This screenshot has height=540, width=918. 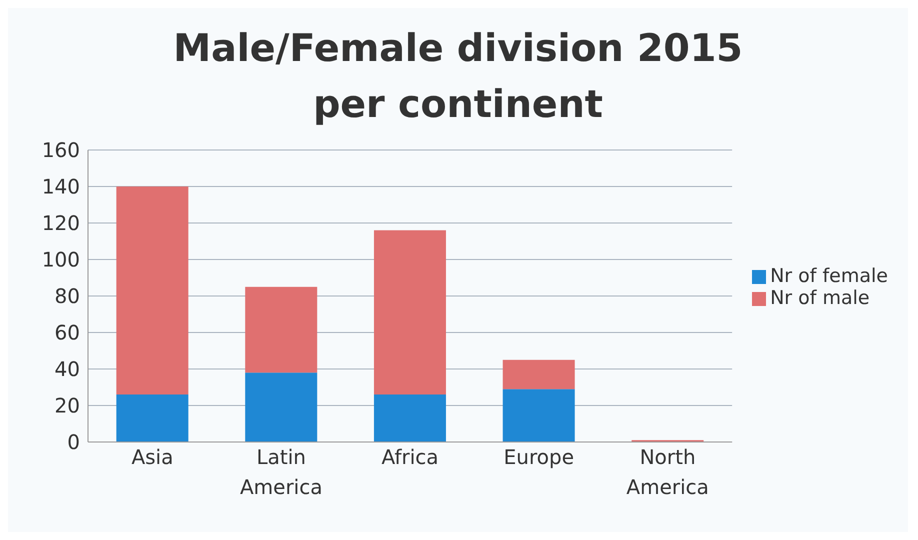 I want to click on y-tick-label: 140, so click(x=61, y=186).